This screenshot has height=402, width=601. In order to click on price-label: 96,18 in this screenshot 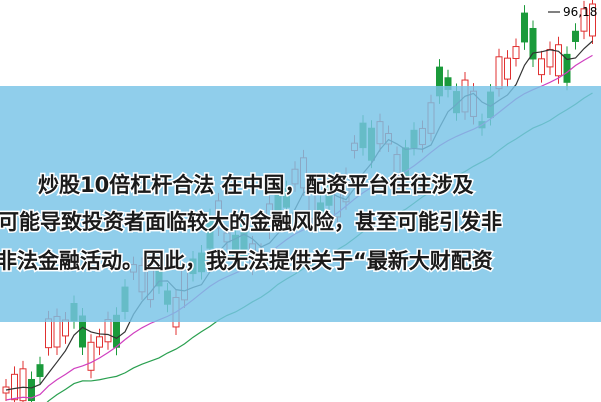, I will do `click(580, 12)`.